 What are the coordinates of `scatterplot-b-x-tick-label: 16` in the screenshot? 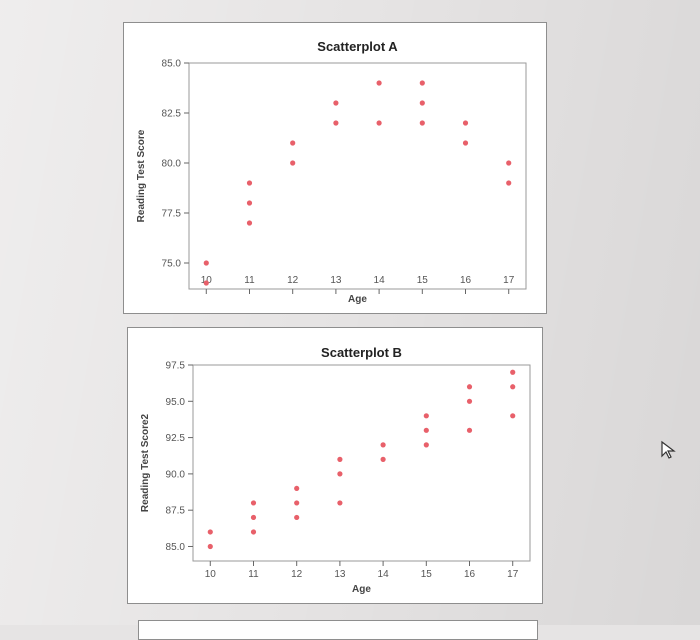 It's located at (470, 574).